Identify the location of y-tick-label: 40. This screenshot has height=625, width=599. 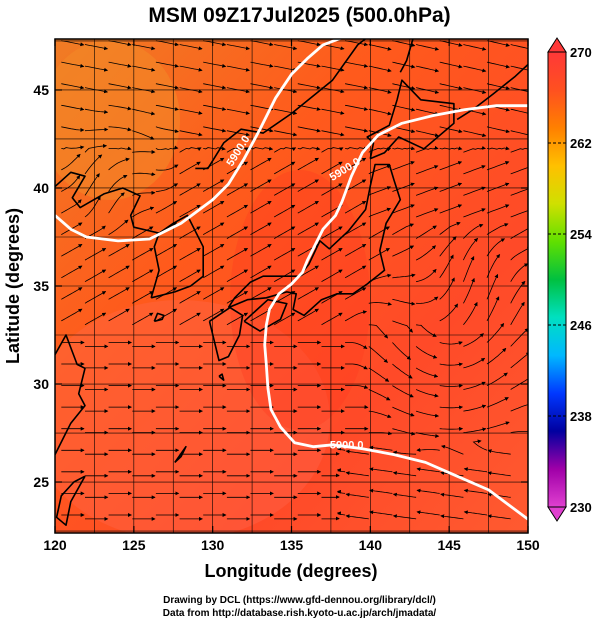
(41, 188).